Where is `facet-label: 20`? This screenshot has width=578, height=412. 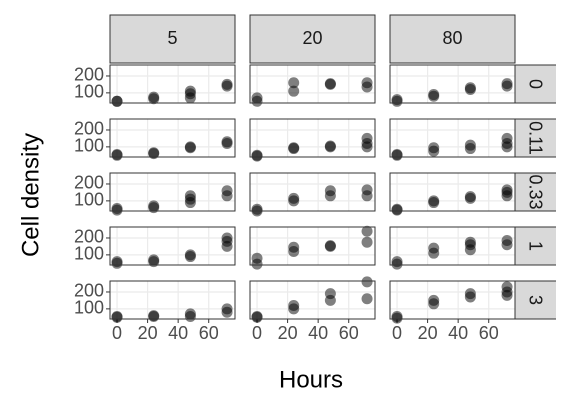
facet-label: 20 is located at coordinates (312, 38).